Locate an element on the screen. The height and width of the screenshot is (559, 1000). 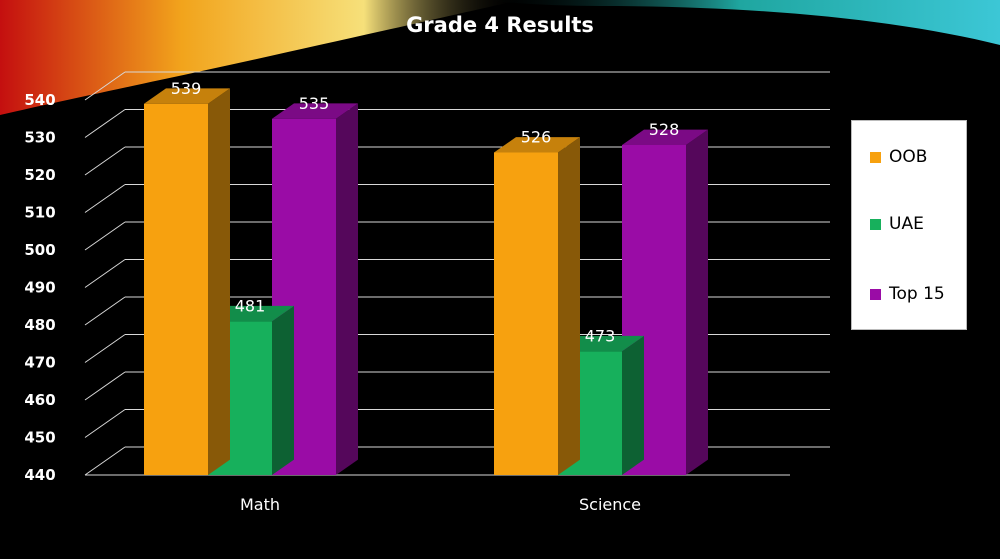
legend-label: Top 15 is located at coordinates (917, 294).